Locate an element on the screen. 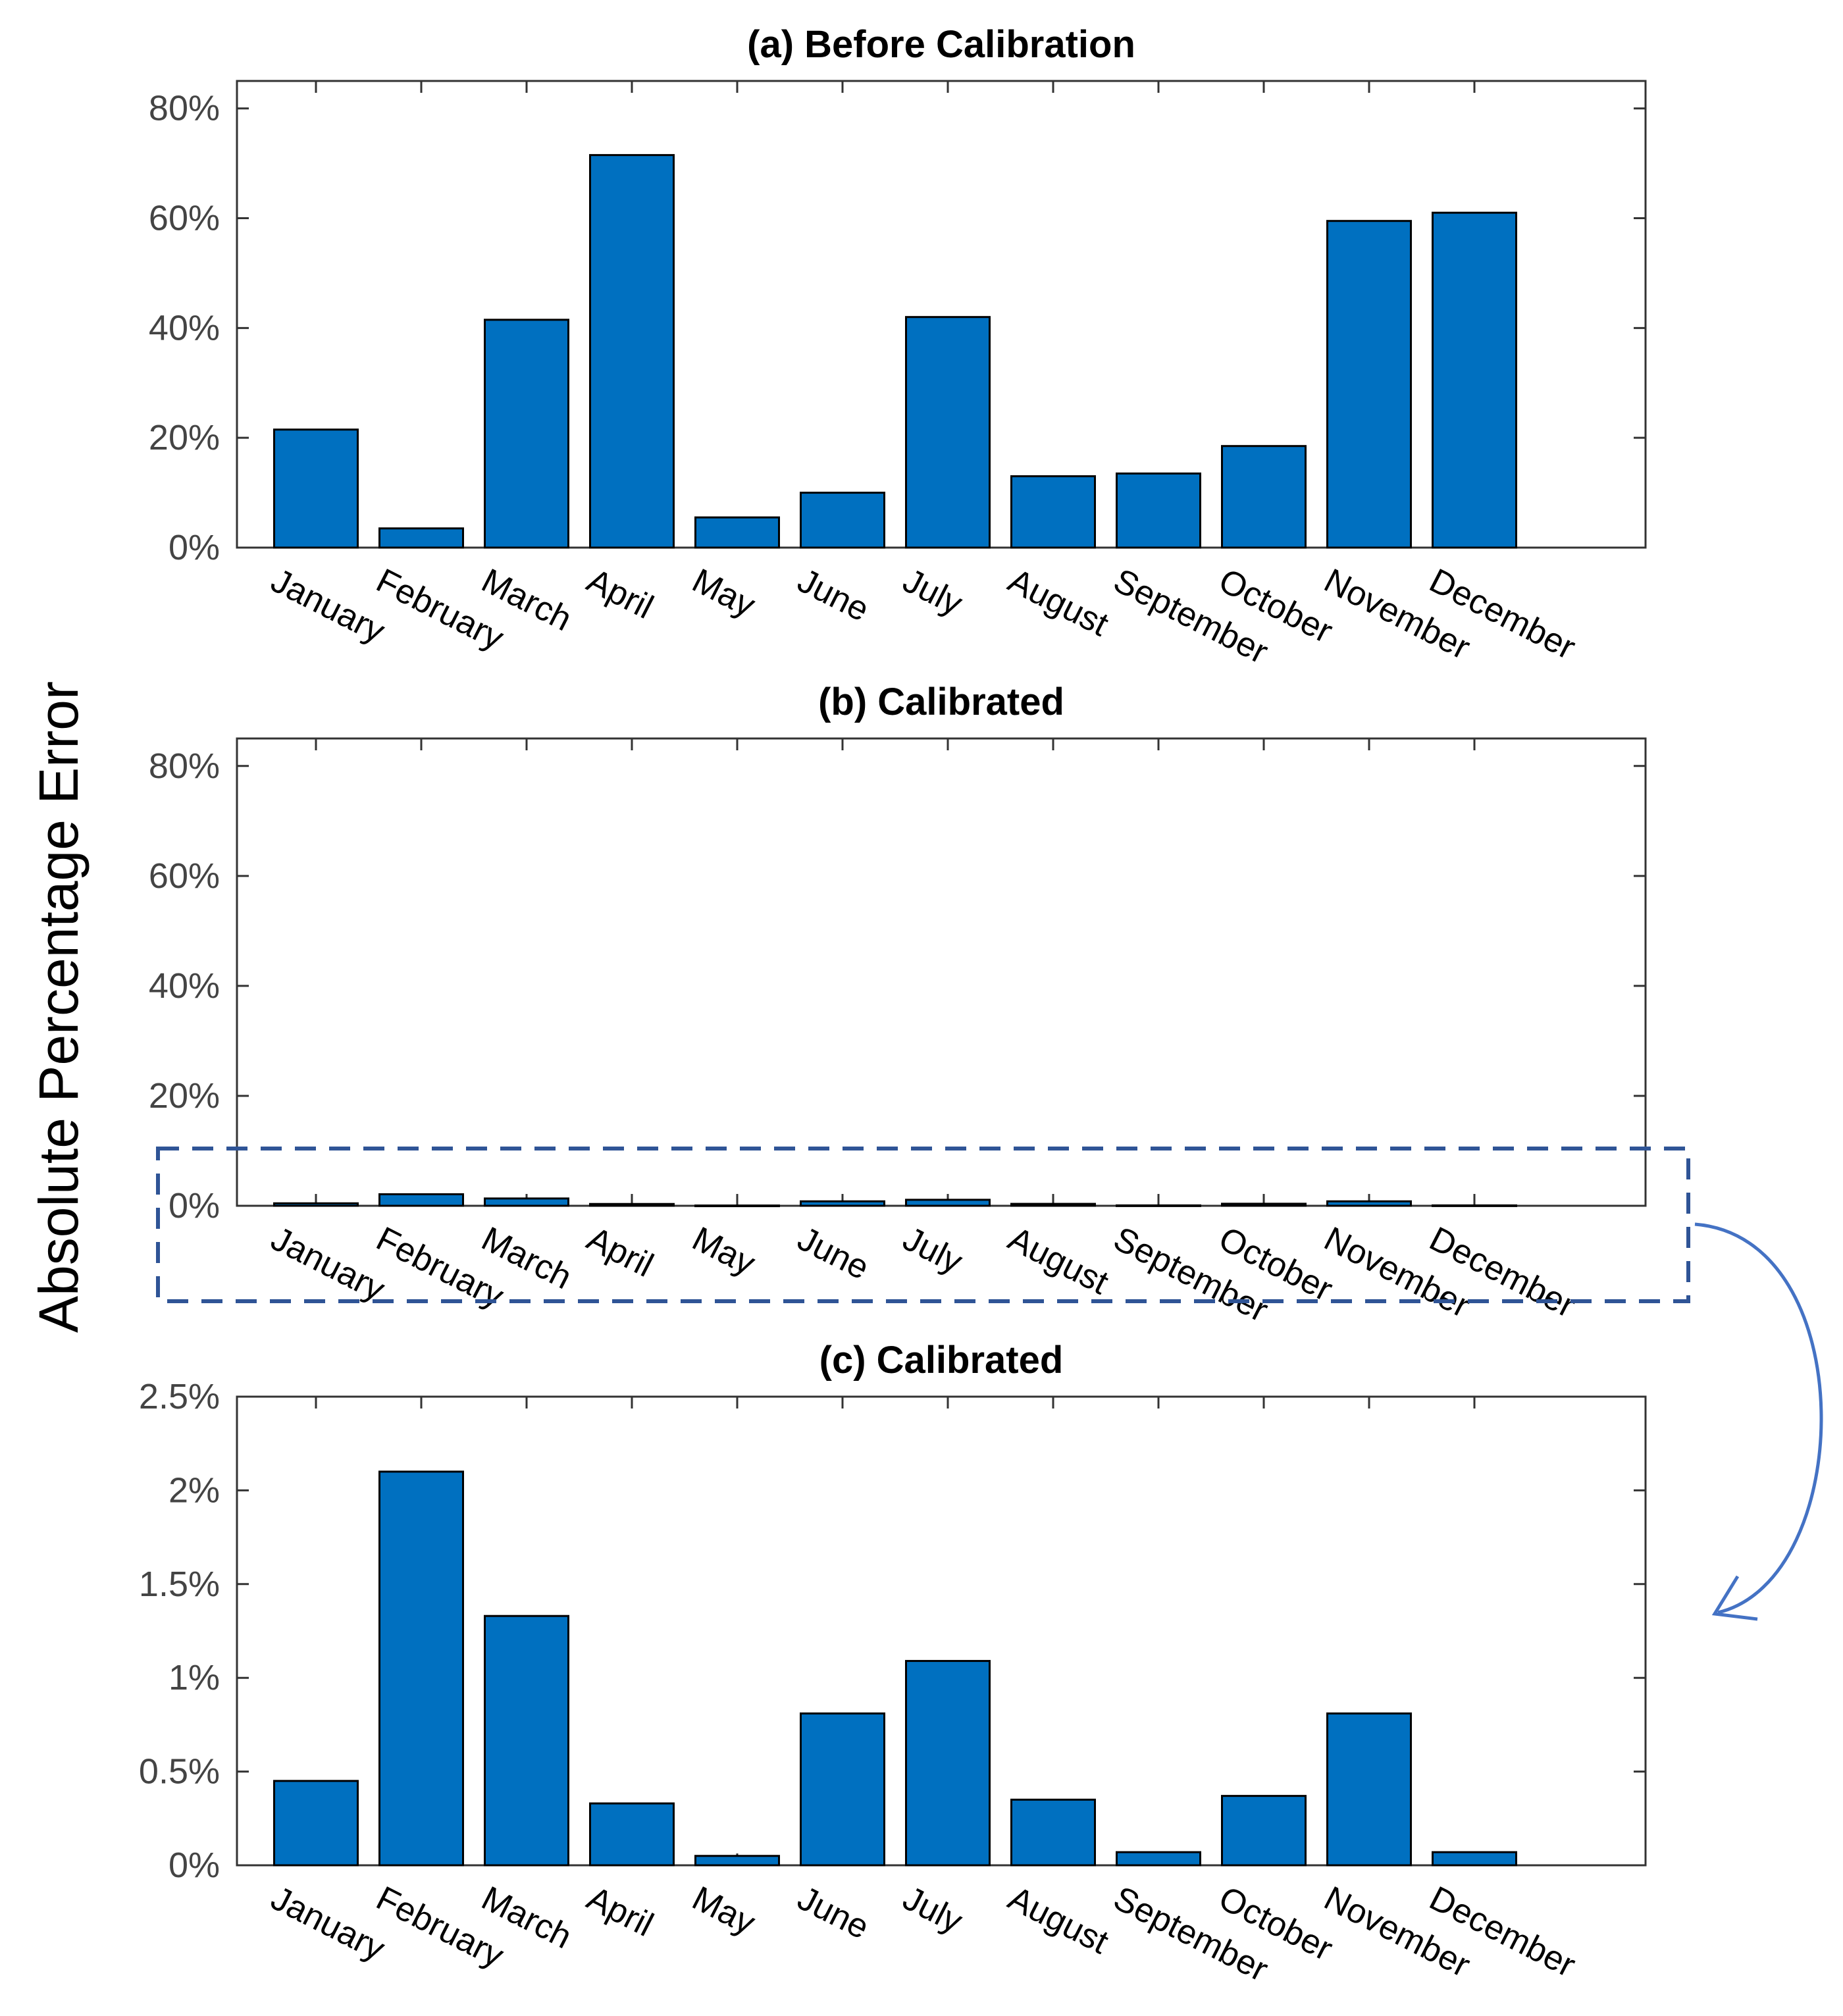 The width and height of the screenshot is (1843, 2016). y-tick-label: 2.5% is located at coordinates (180, 1396).